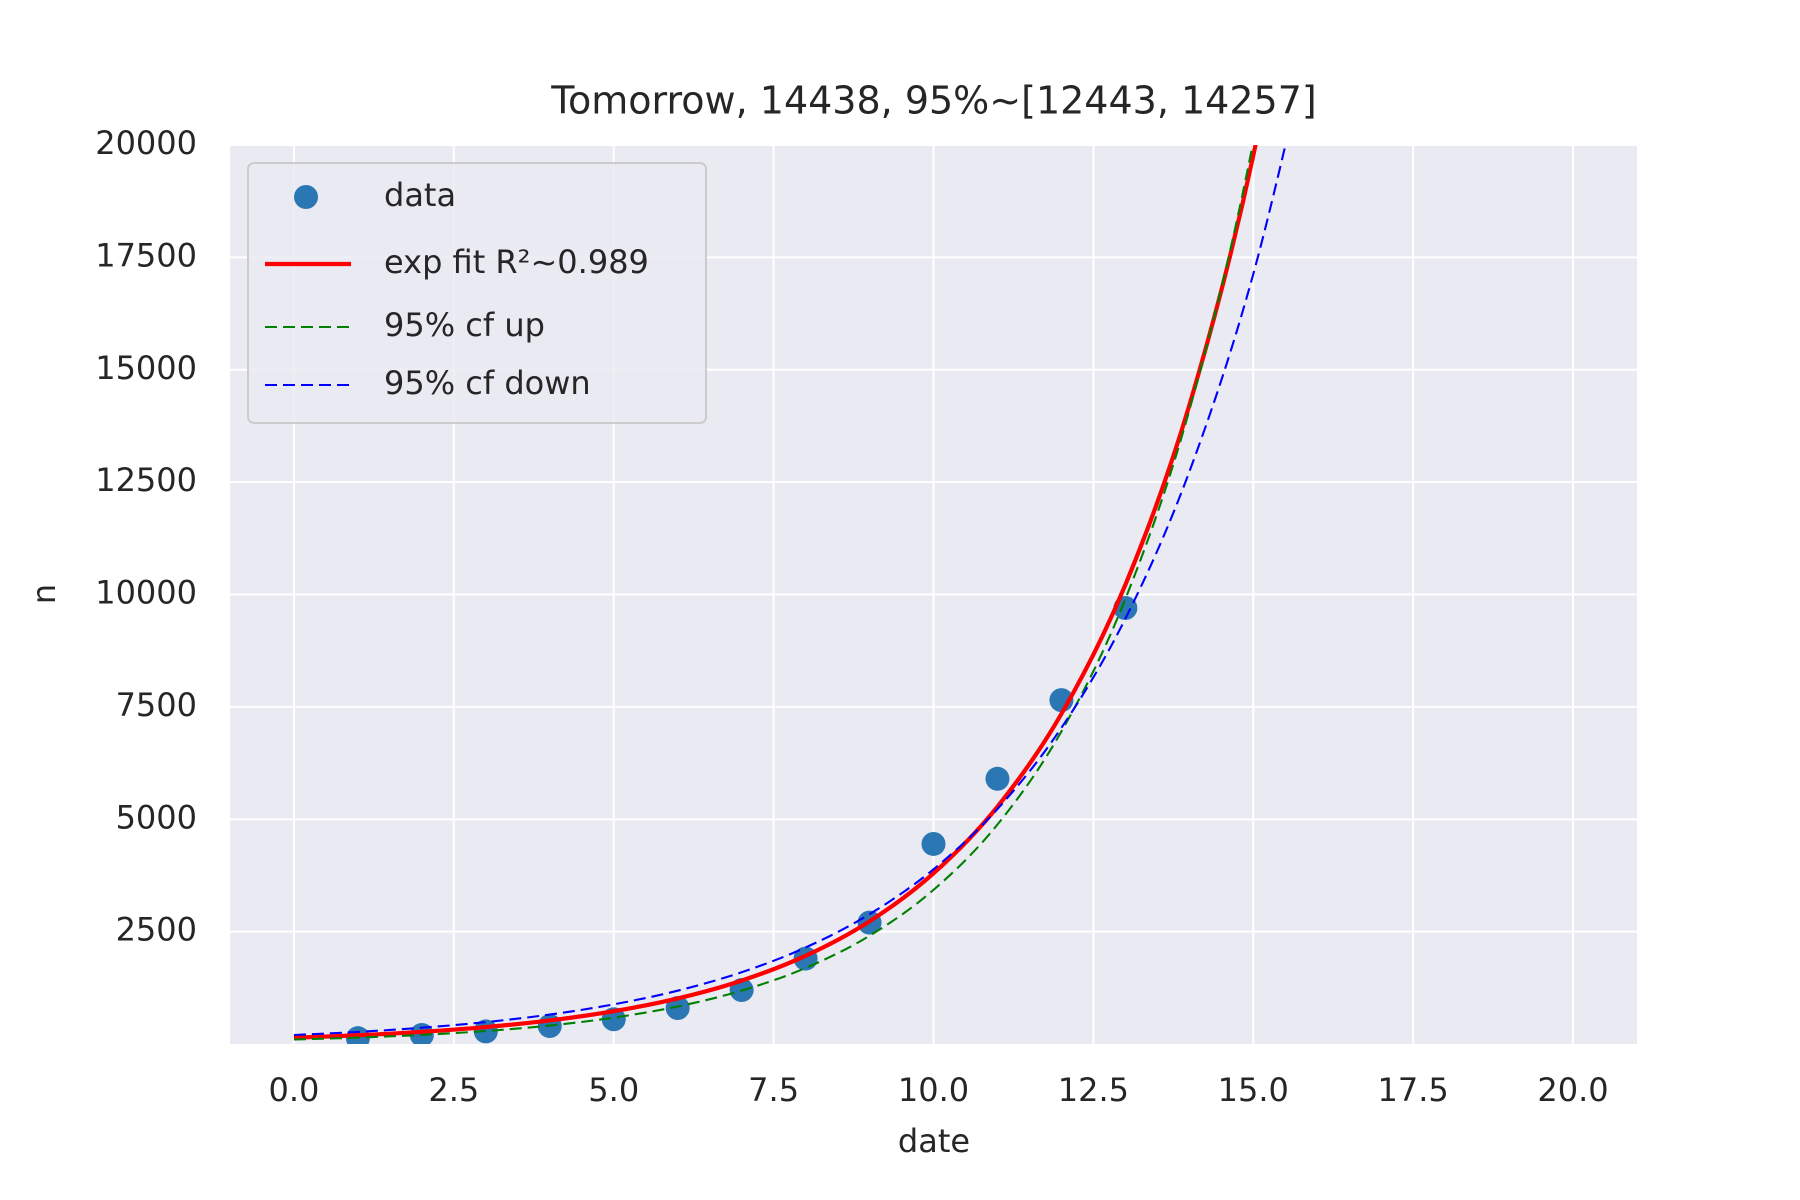  Describe the element at coordinates (487, 383) in the screenshot. I see `legend-label: 95% cf down` at that location.